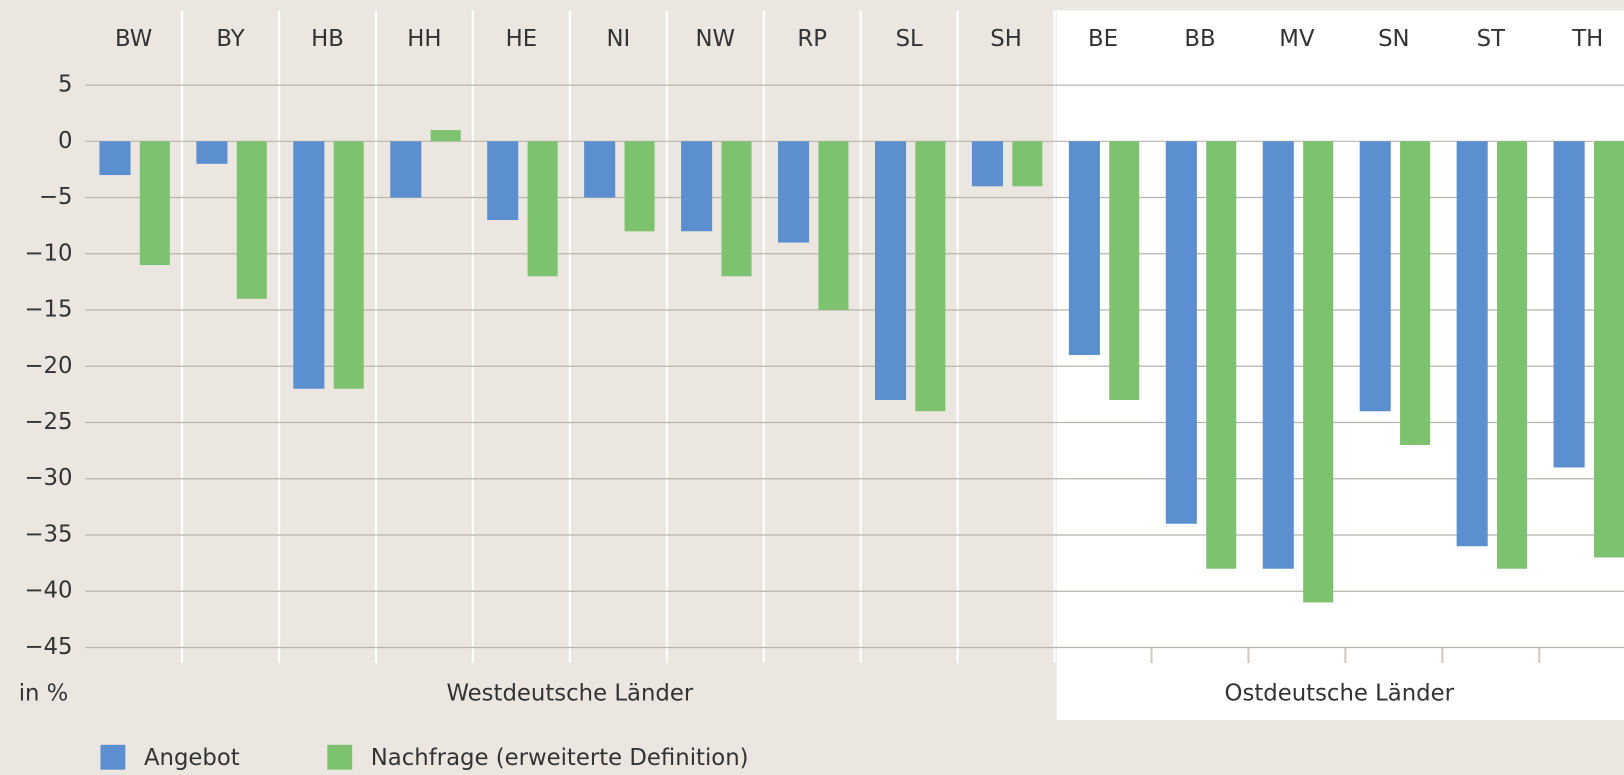  I want to click on y-tick-label: −10, so click(48, 253).